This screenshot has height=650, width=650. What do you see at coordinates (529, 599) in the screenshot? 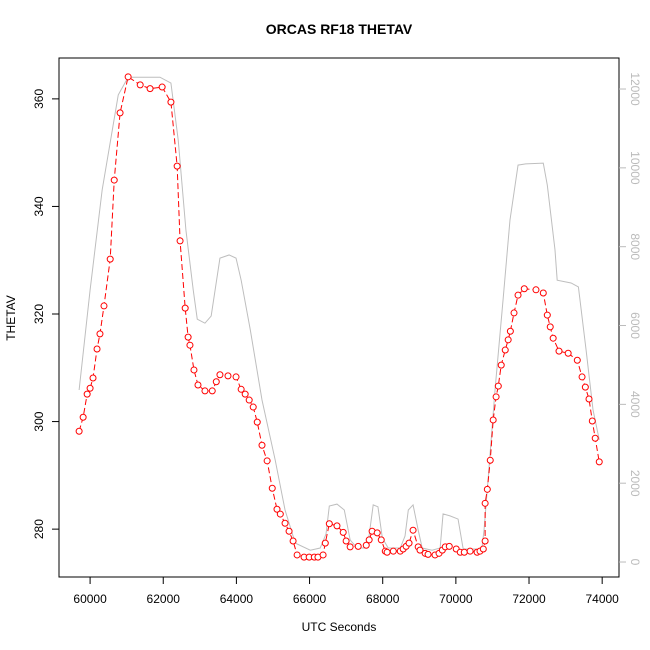
I see `x-tick-label: 72000` at bounding box center [529, 599].